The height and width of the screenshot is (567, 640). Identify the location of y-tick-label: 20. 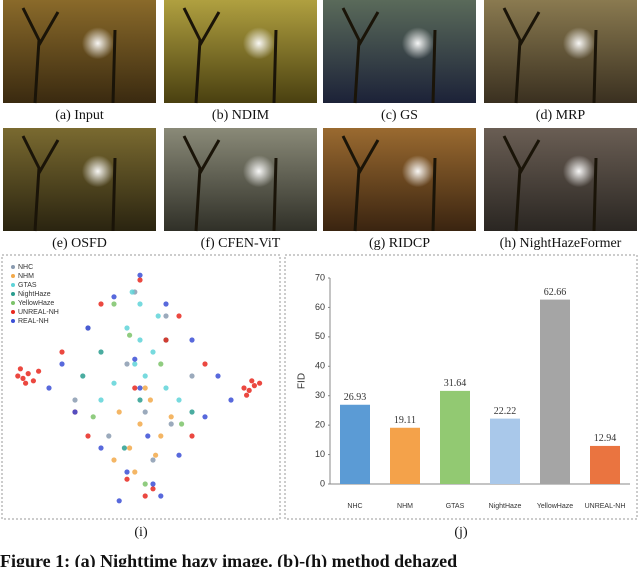
(320, 425).